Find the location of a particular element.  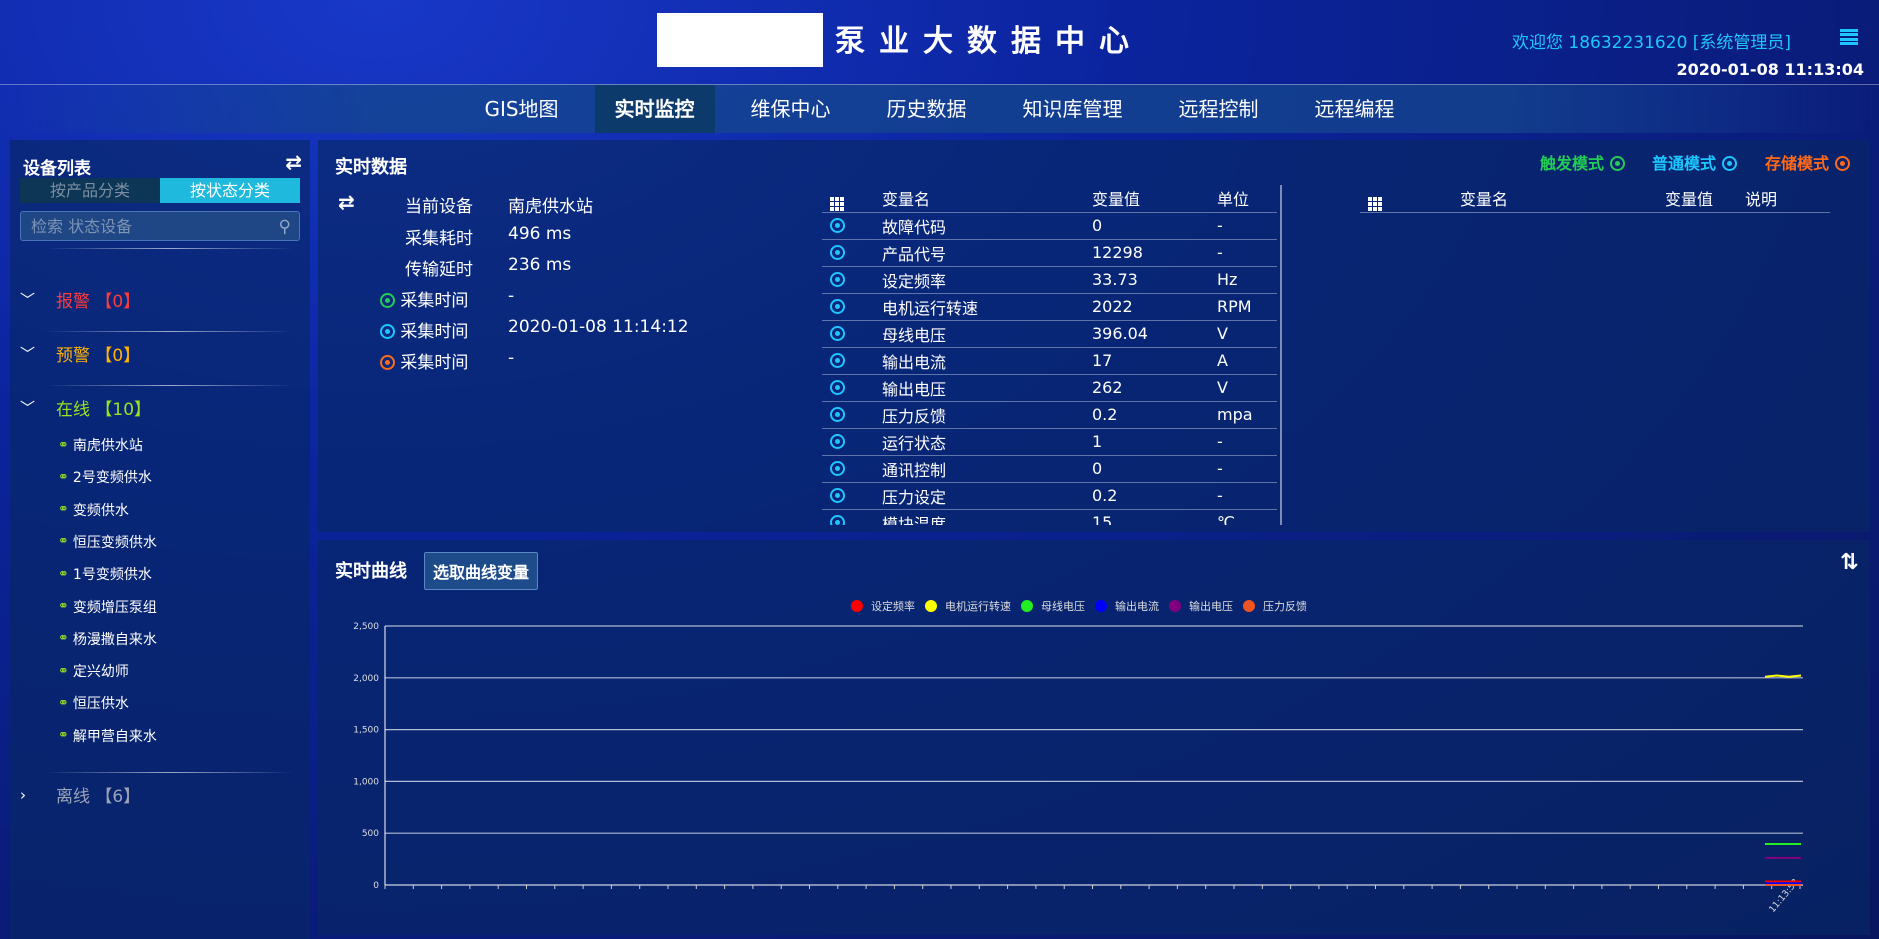

var-unit: V is located at coordinates (1247, 388).